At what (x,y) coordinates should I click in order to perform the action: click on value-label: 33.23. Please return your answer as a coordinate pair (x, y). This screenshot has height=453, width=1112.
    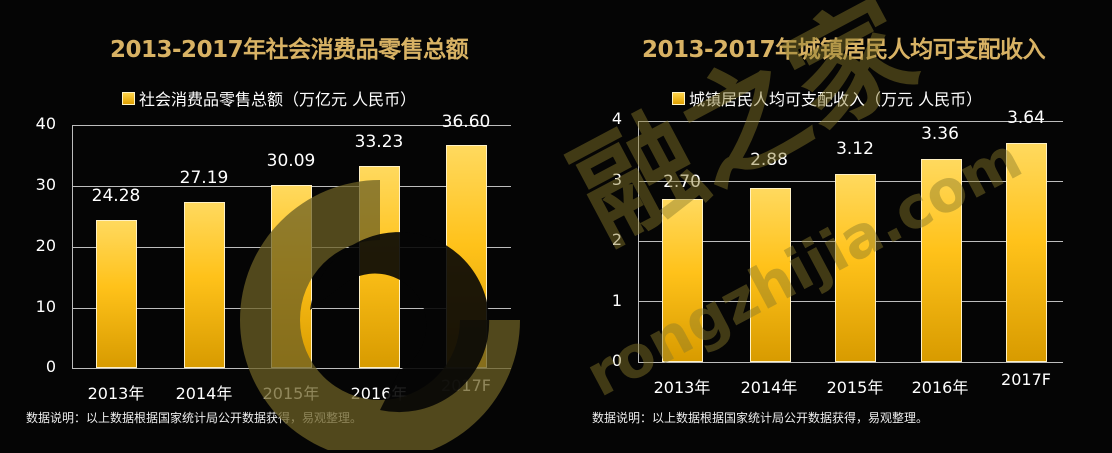
    Looking at the image, I should click on (379, 142).